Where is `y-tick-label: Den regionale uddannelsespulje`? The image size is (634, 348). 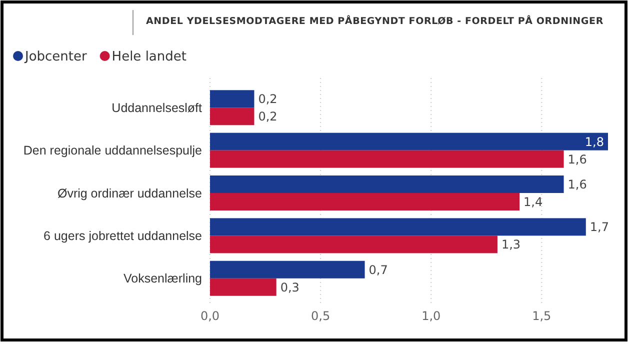
y-tick-label: Den regionale uddannelsespulje is located at coordinates (112, 151).